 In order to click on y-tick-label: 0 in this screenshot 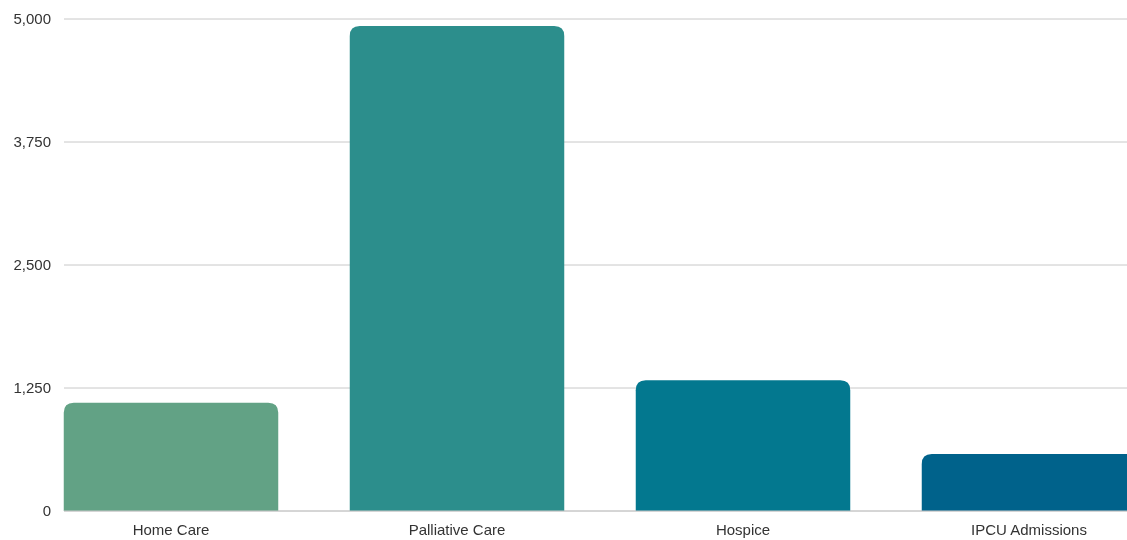, I will do `click(46, 511)`.